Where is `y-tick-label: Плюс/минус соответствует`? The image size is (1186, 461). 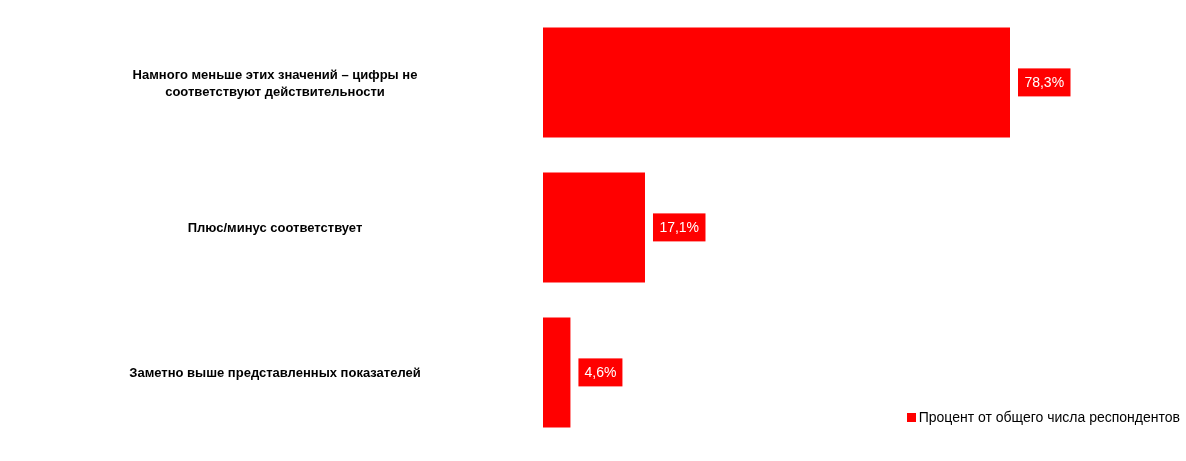 y-tick-label: Плюс/минус соответствует is located at coordinates (275, 228).